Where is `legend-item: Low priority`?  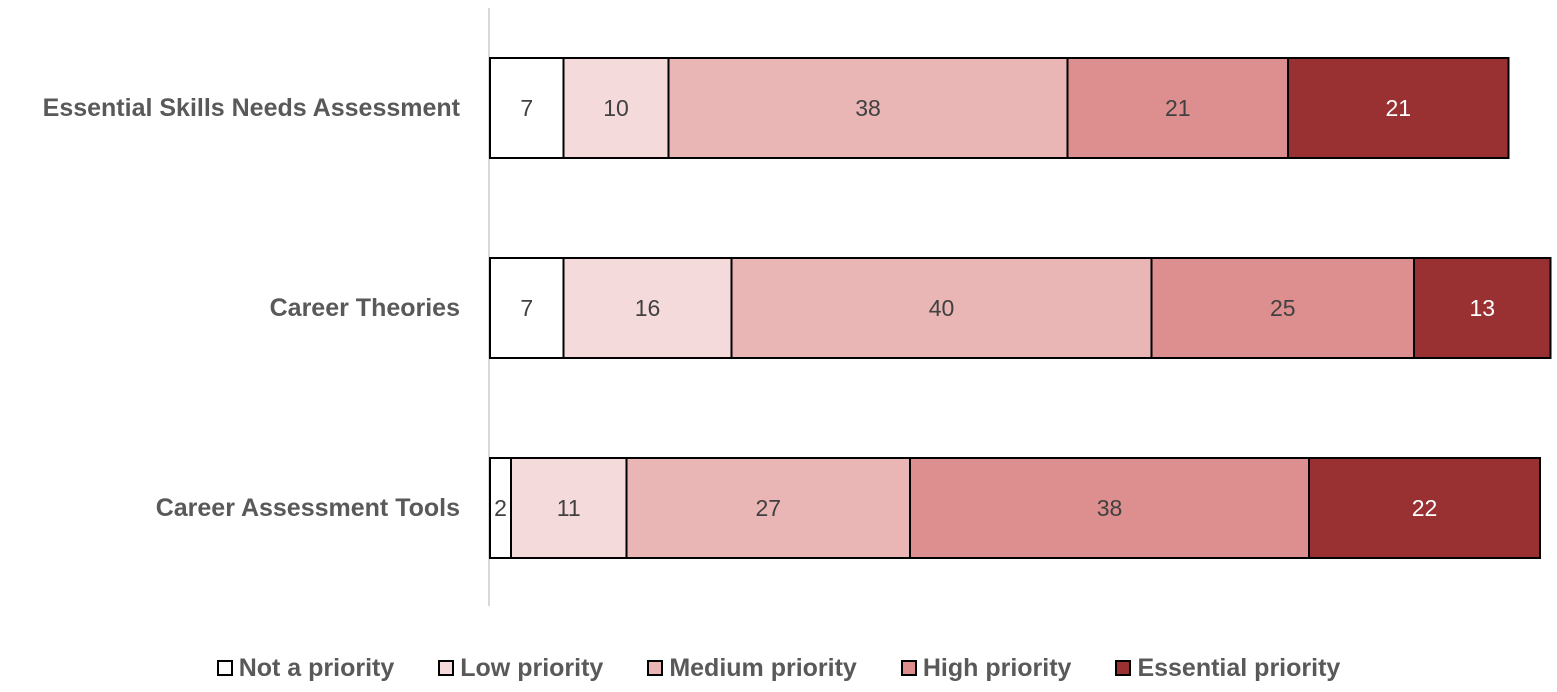 legend-item: Low priority is located at coordinates (520, 668).